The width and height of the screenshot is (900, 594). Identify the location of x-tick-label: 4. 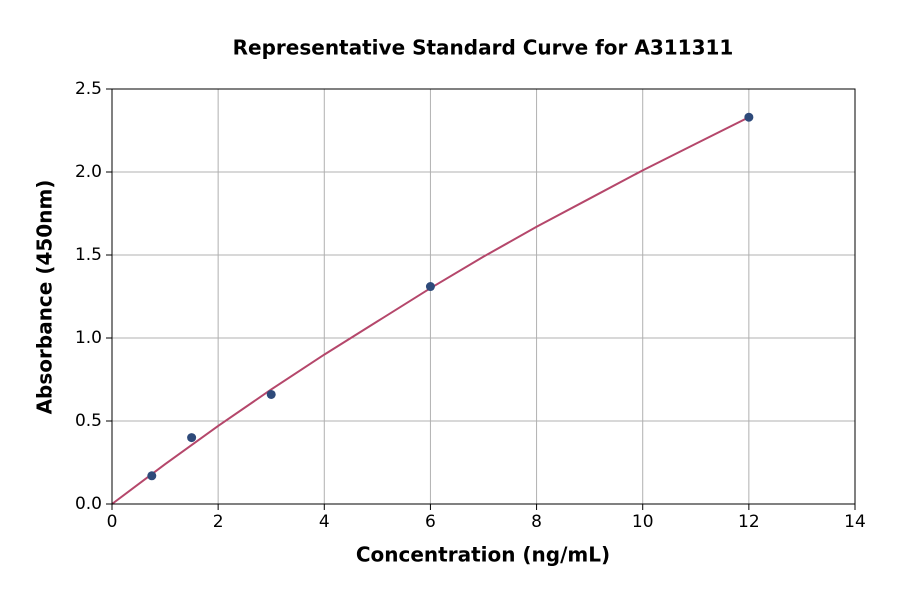
(324, 522).